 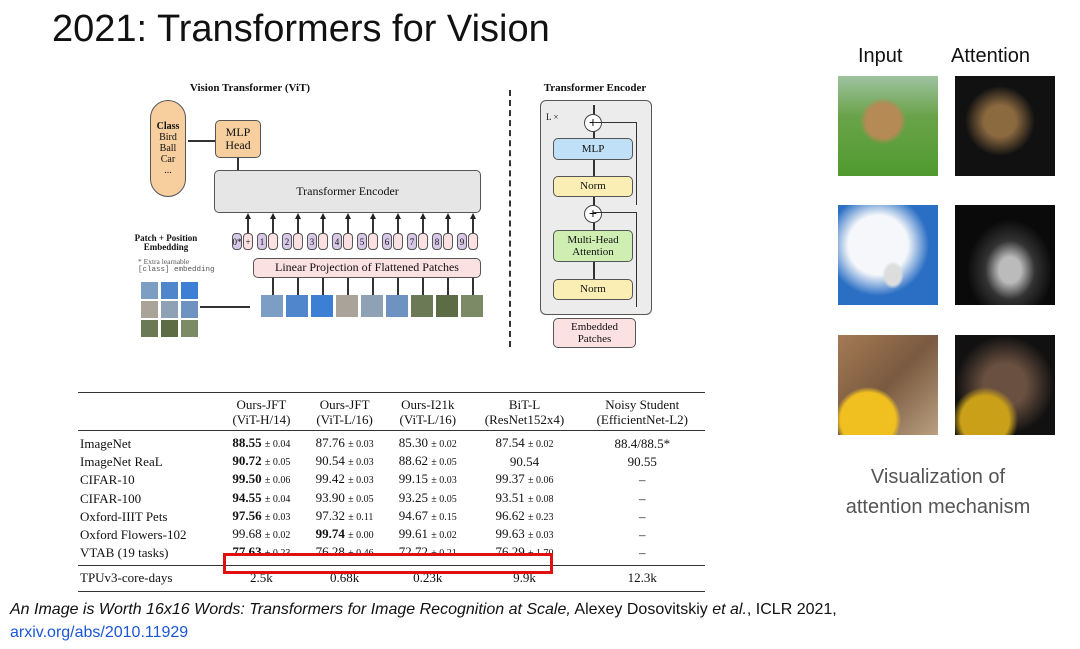 I want to click on mlp-block: MLP, so click(x=593, y=149).